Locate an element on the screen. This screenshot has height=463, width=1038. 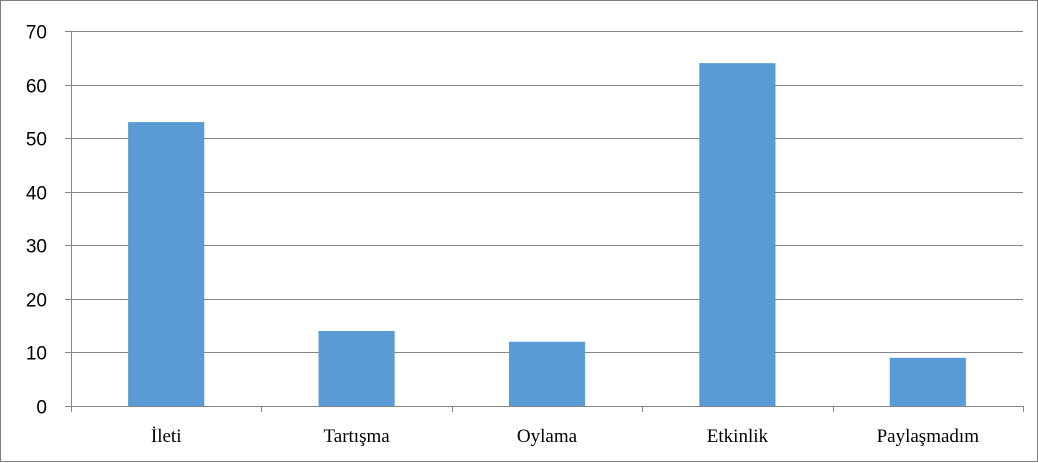
x-tick-label: Paylaşmadım is located at coordinates (928, 436).